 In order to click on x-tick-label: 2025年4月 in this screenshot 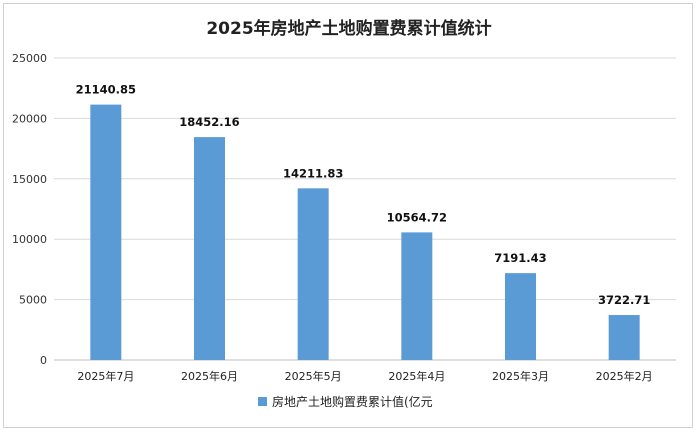, I will do `click(416, 376)`.